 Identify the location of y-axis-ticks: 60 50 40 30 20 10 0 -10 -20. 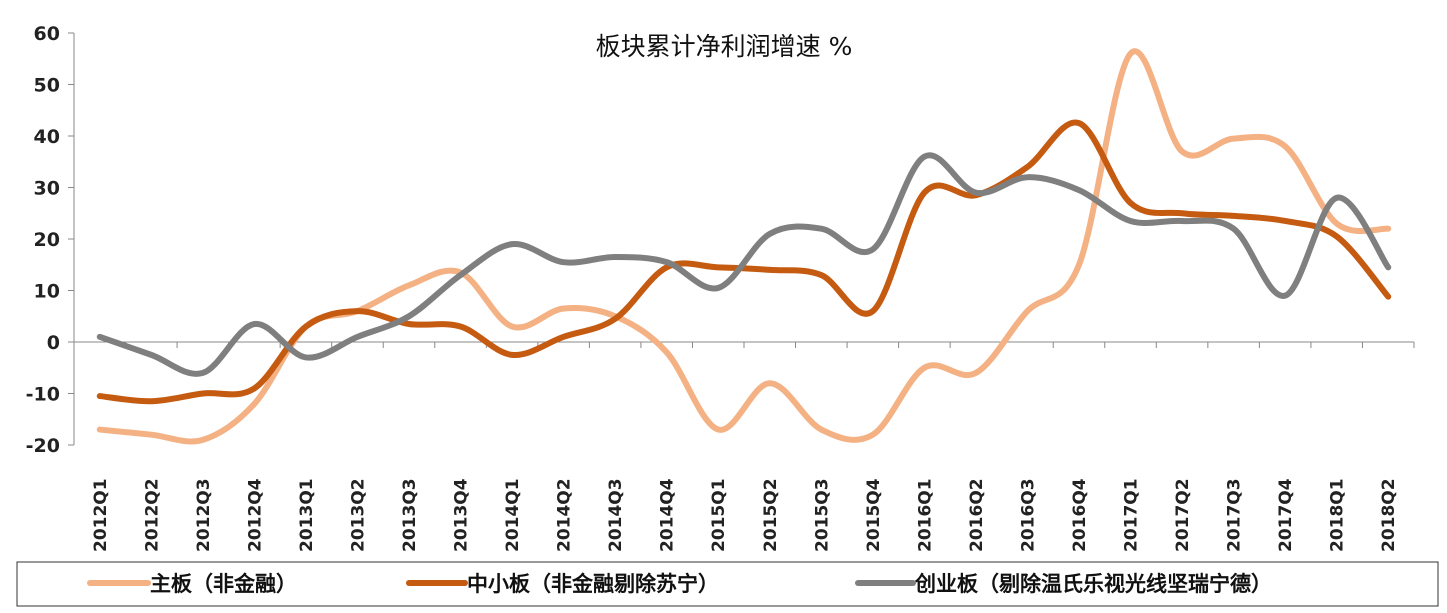
(50, 240).